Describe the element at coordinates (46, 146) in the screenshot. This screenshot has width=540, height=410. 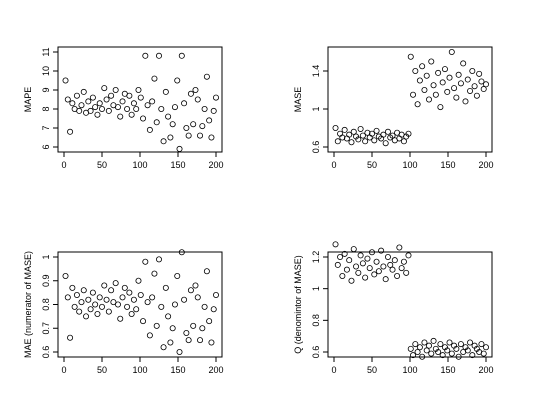
I see `y-tick-label: 6` at that location.